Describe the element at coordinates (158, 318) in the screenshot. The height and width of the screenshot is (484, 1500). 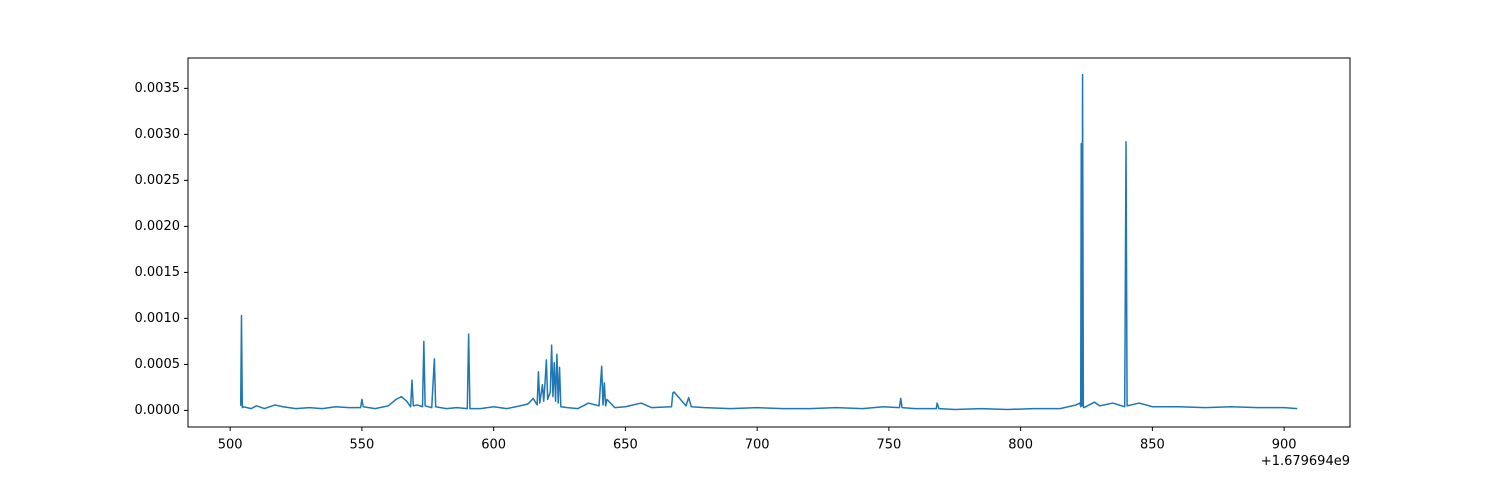
I see `y-tick-label: 0.0010` at that location.